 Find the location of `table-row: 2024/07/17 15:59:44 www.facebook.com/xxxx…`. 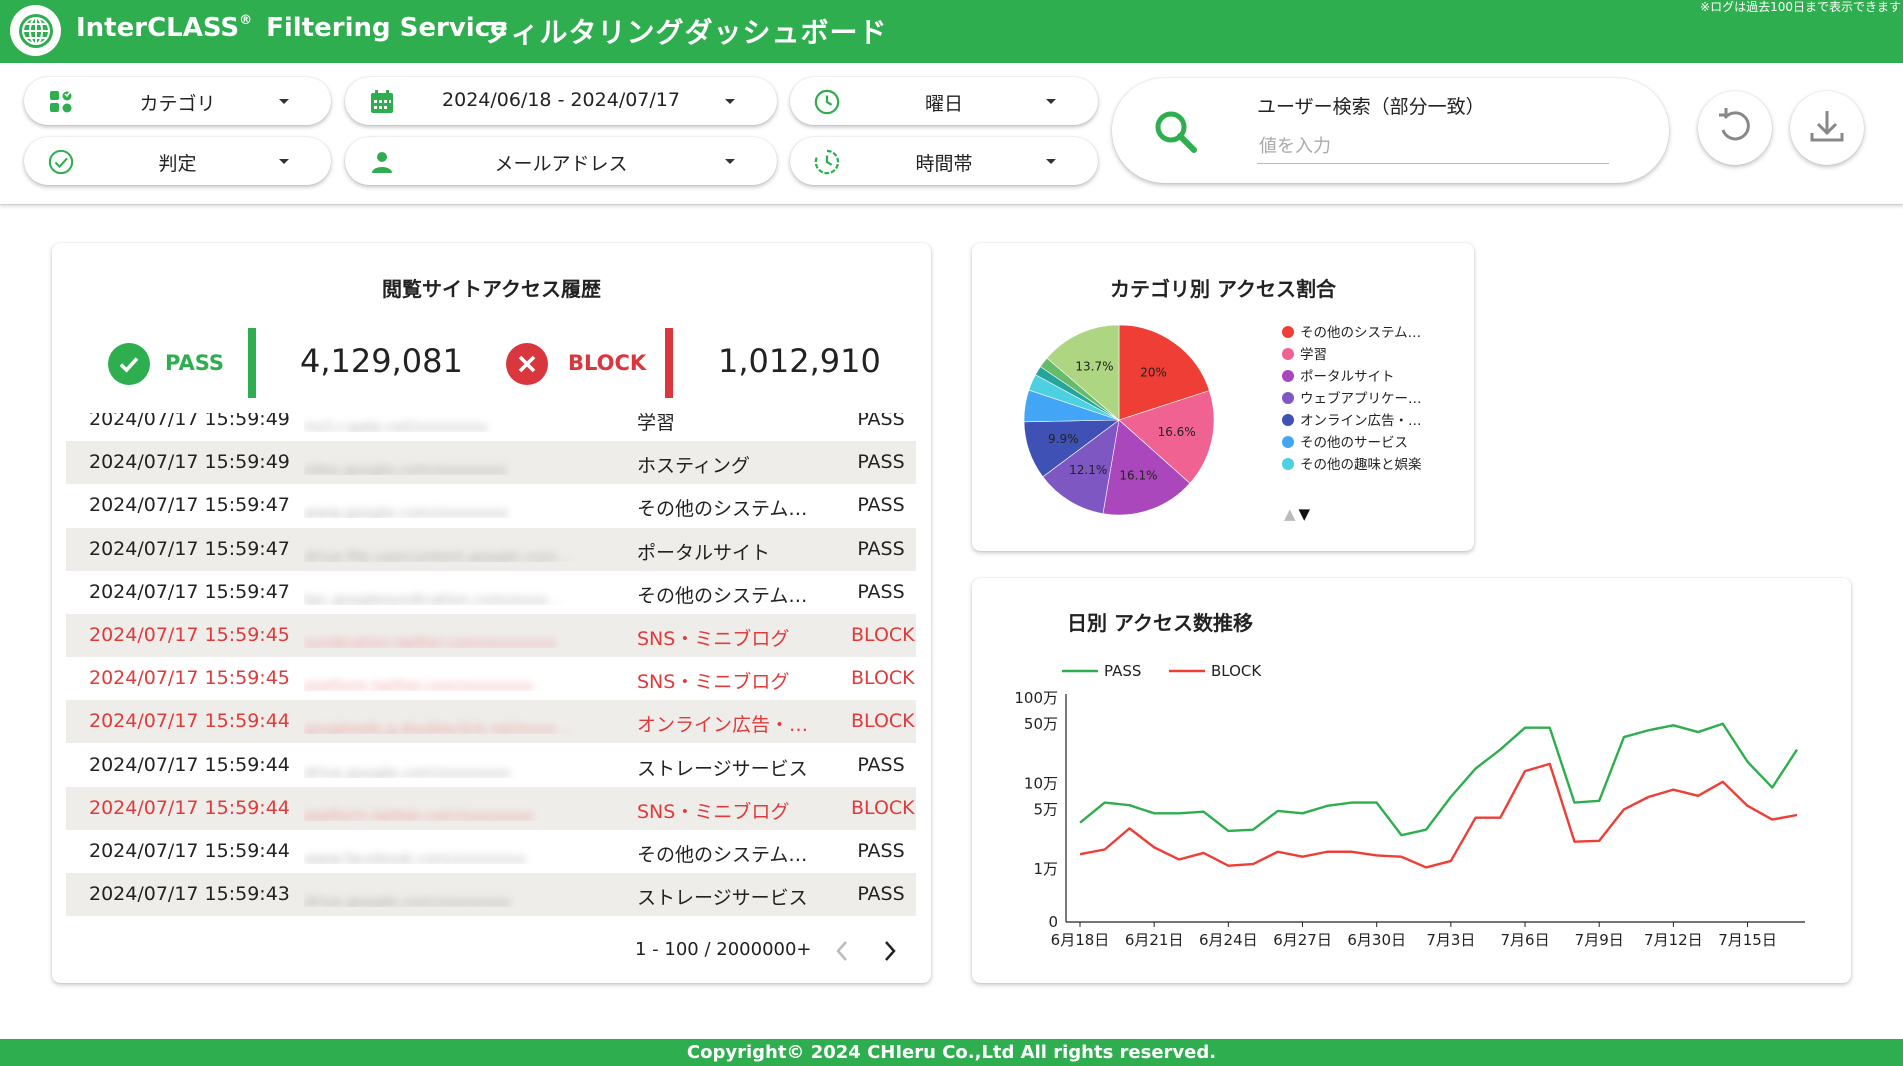

table-row: 2024/07/17 15:59:44 www.facebook.com/xxxx… is located at coordinates (491, 851).